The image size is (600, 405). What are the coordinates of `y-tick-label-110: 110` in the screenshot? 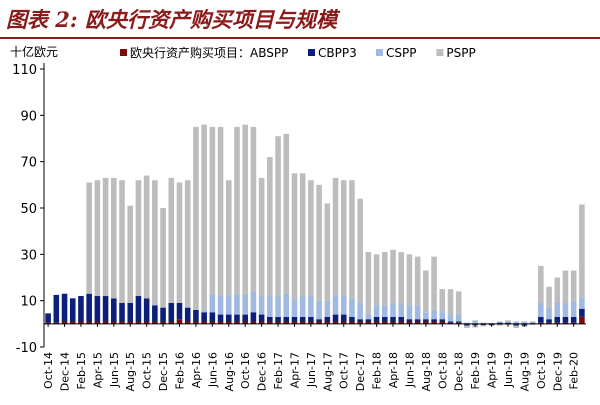 It's located at (24, 70).